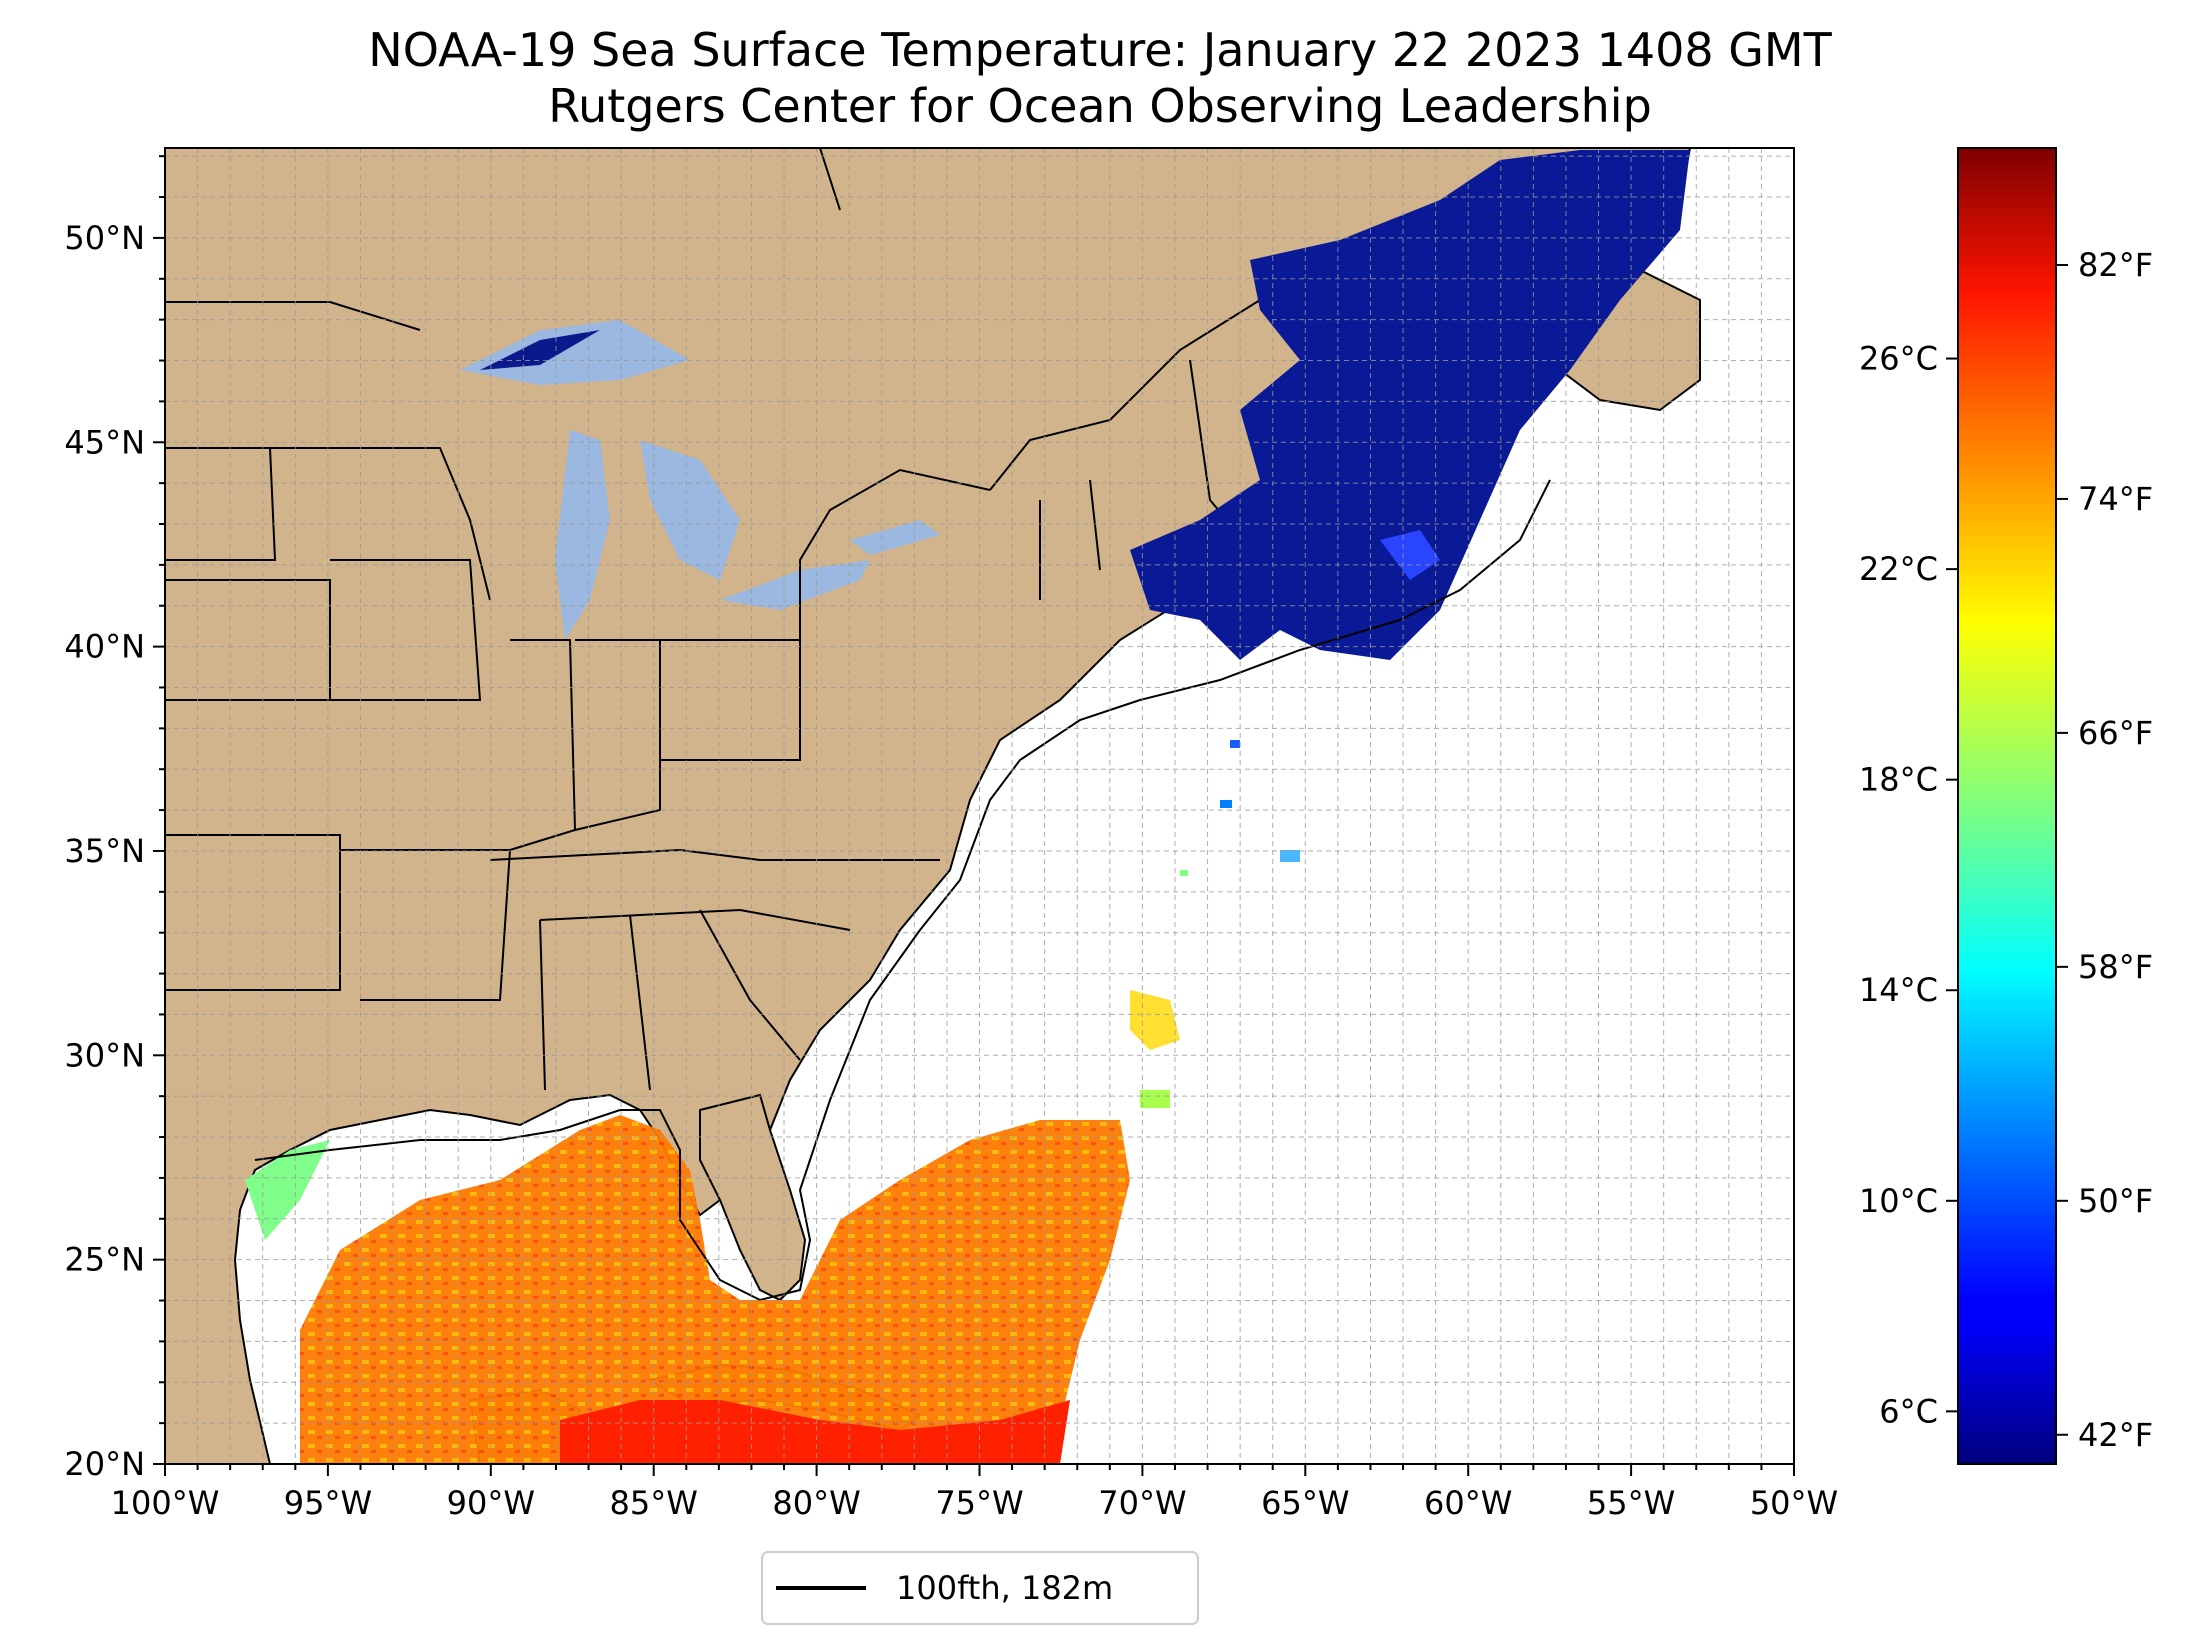  Describe the element at coordinates (114, 819) in the screenshot. I see `y-axis: 20°N 25°N 30°N 35°N 40°N 45°N 50°N` at that location.